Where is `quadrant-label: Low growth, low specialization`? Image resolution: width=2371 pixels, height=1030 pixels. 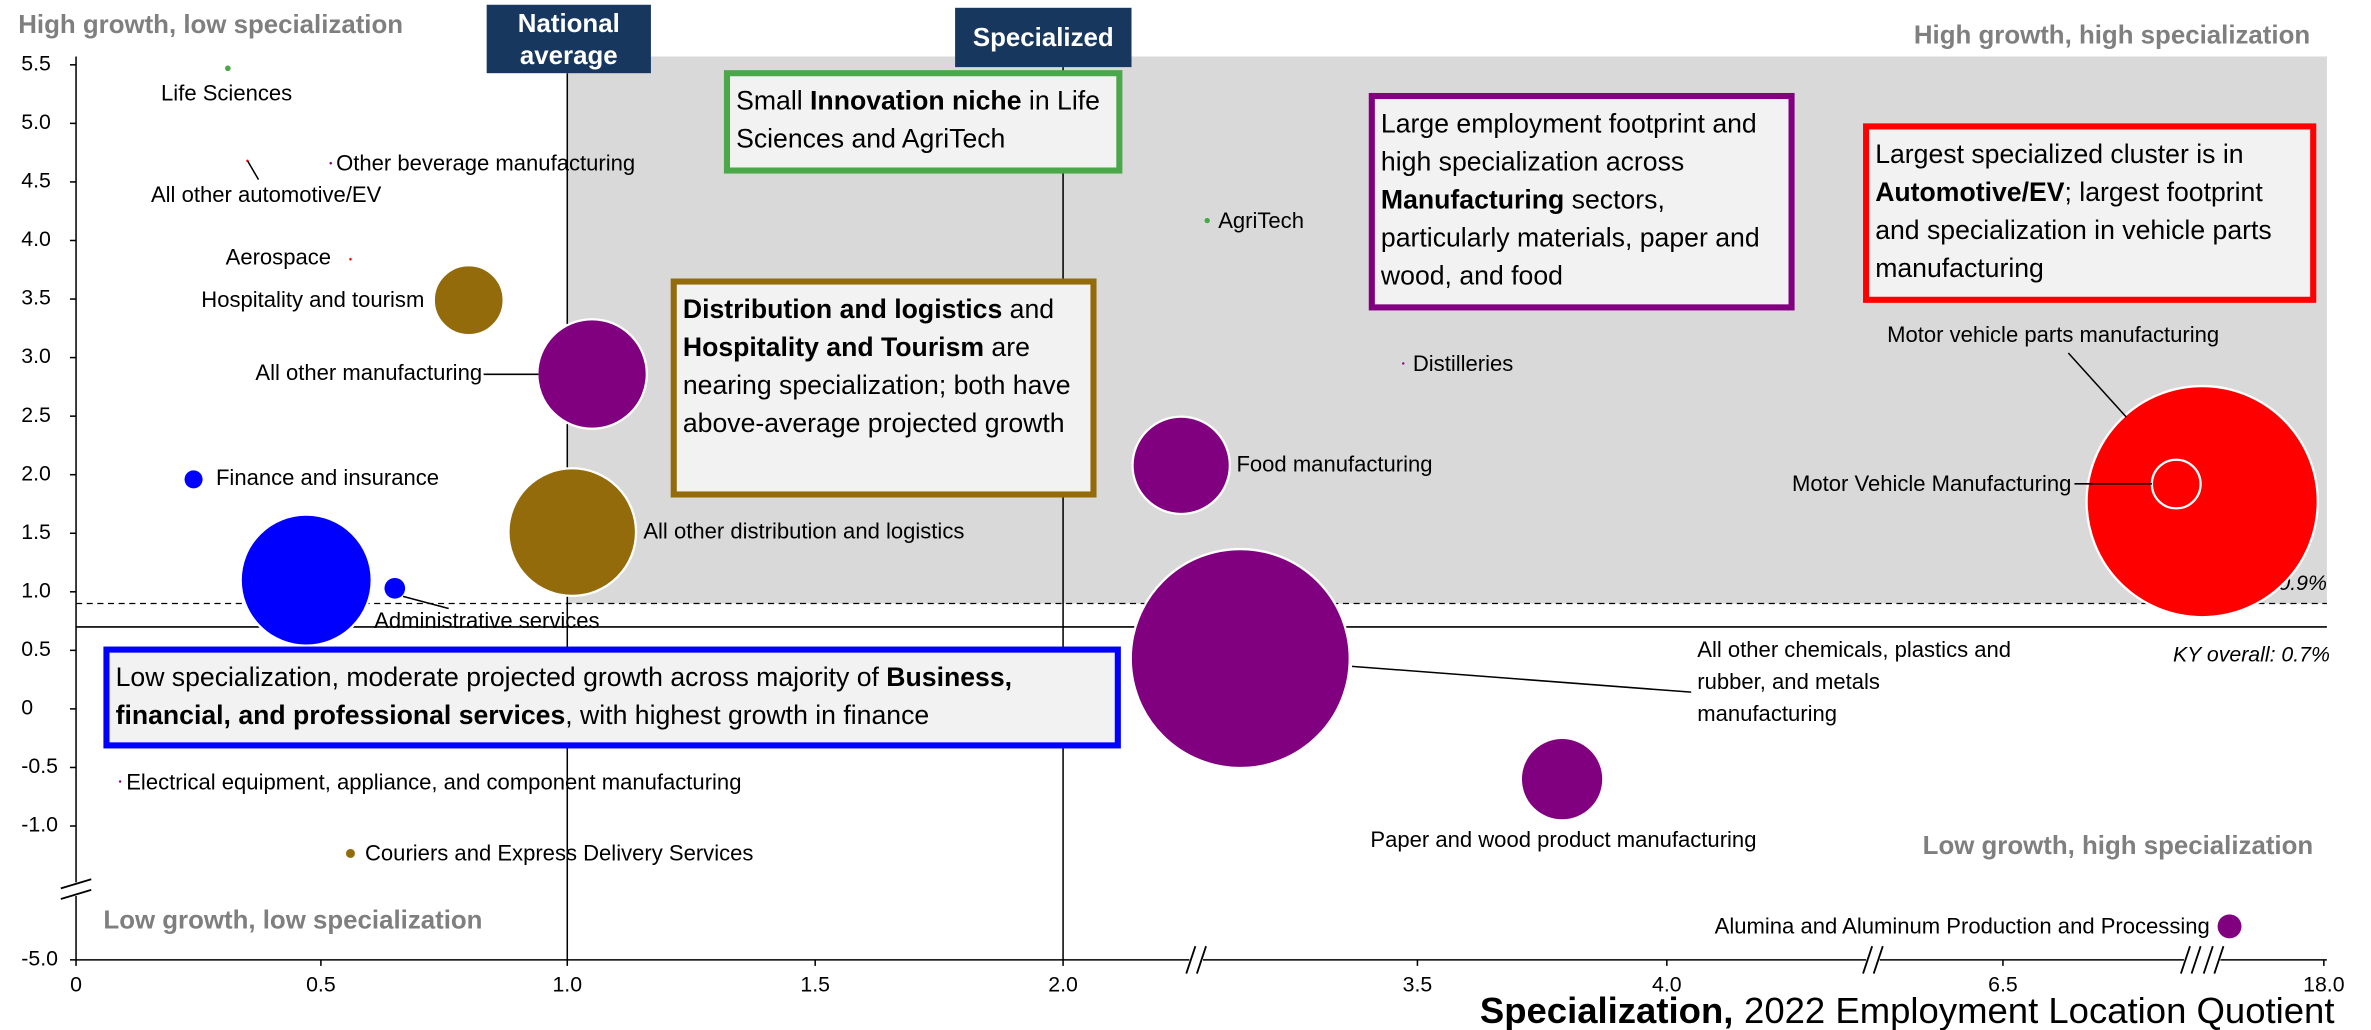 quadrant-label: Low growth, low specialization is located at coordinates (292, 921).